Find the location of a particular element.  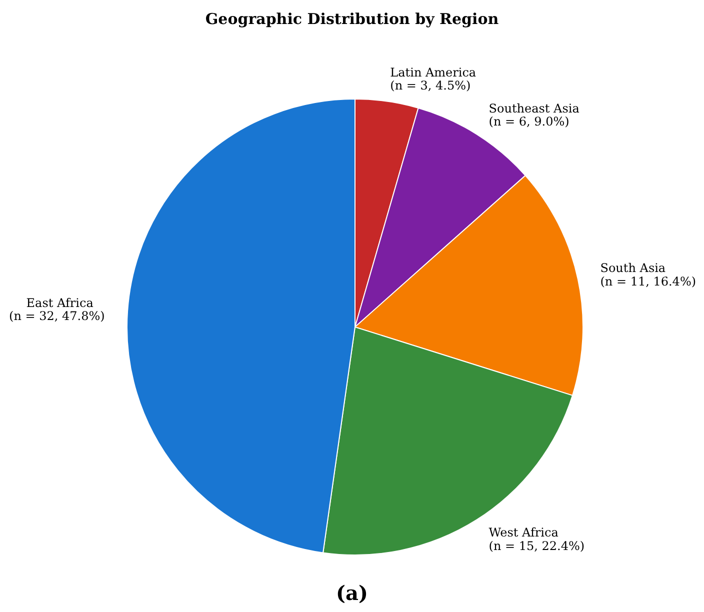

data-label: (n = 6, 9.0%) is located at coordinates (529, 121).